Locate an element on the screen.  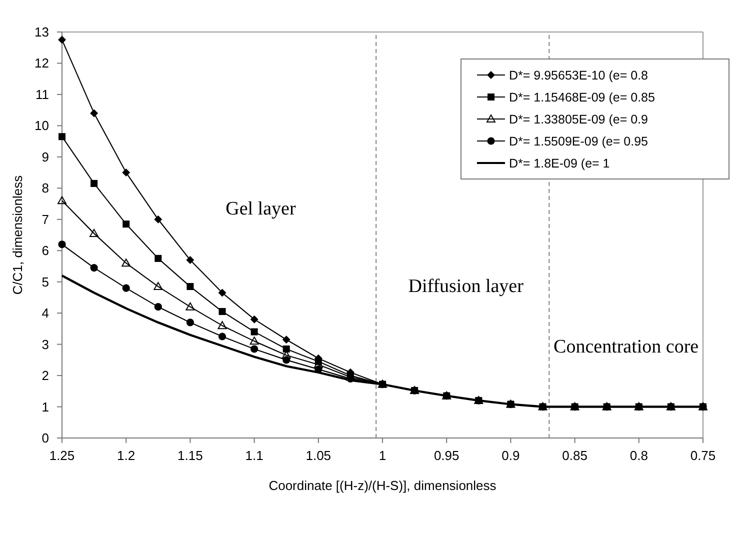
y-tick-label: 1 is located at coordinates (45, 406).